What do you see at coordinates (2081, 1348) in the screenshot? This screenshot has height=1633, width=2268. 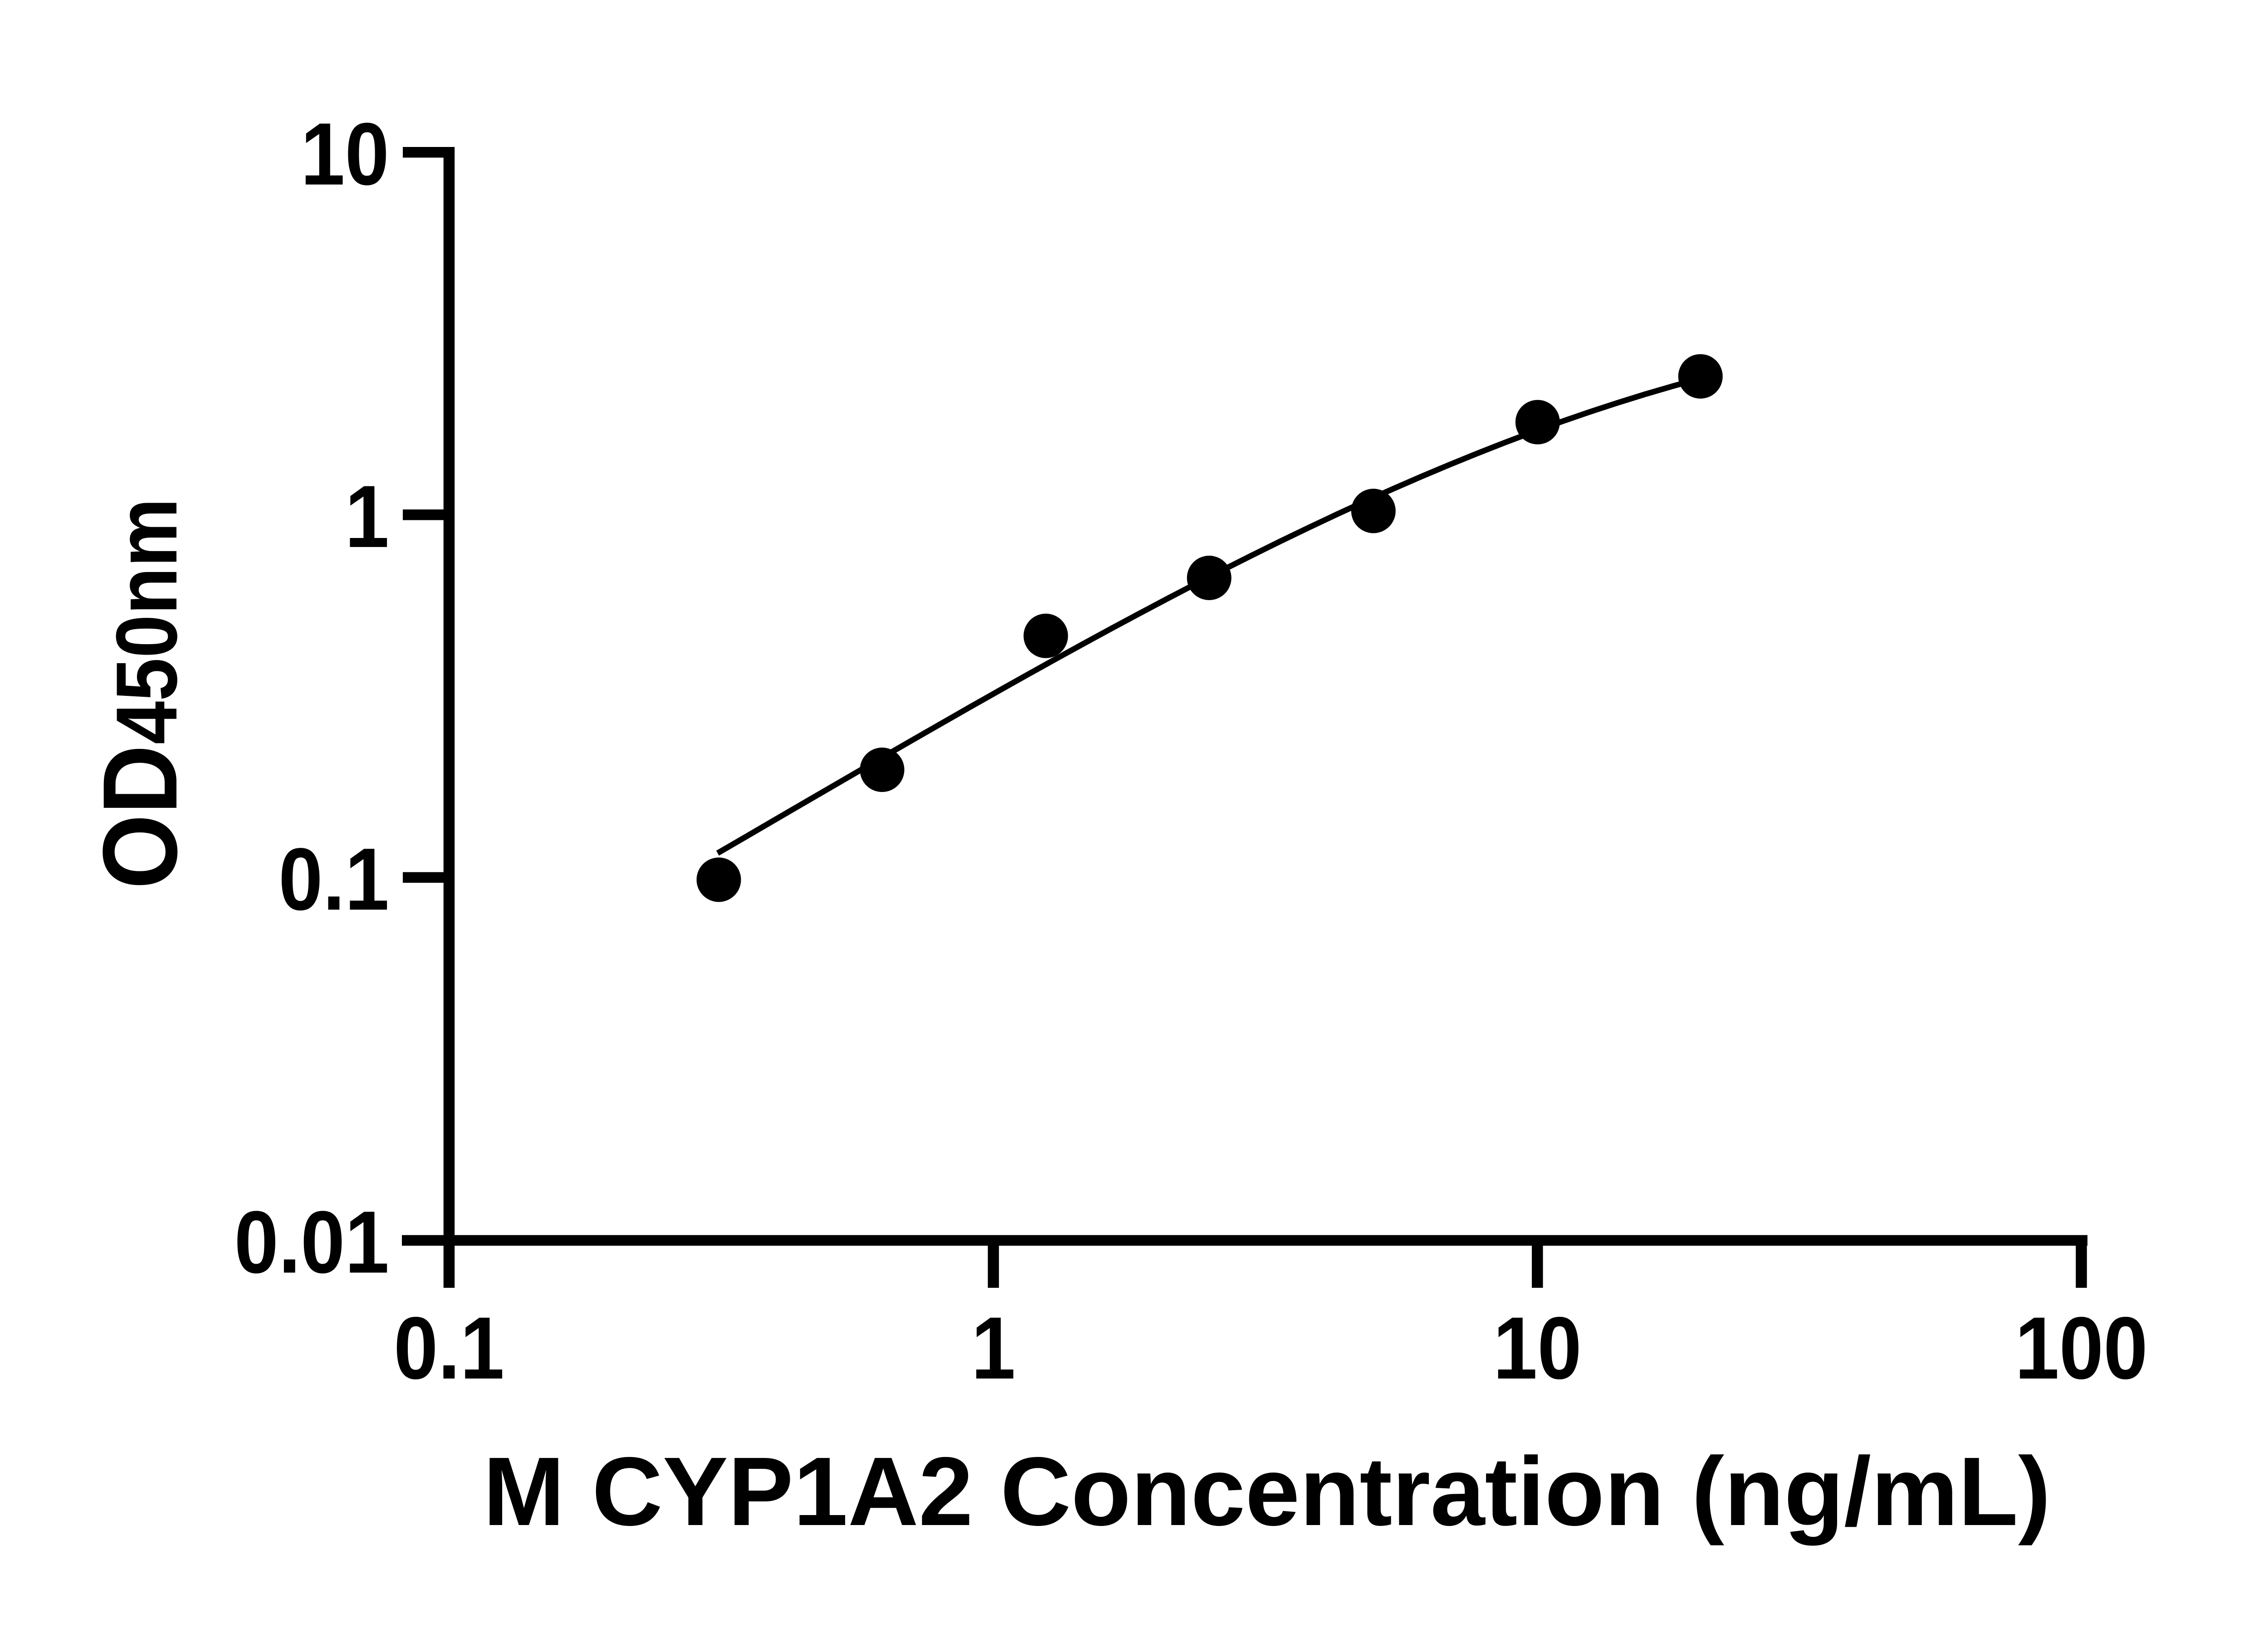 I see `svg-text: 100` at bounding box center [2081, 1348].